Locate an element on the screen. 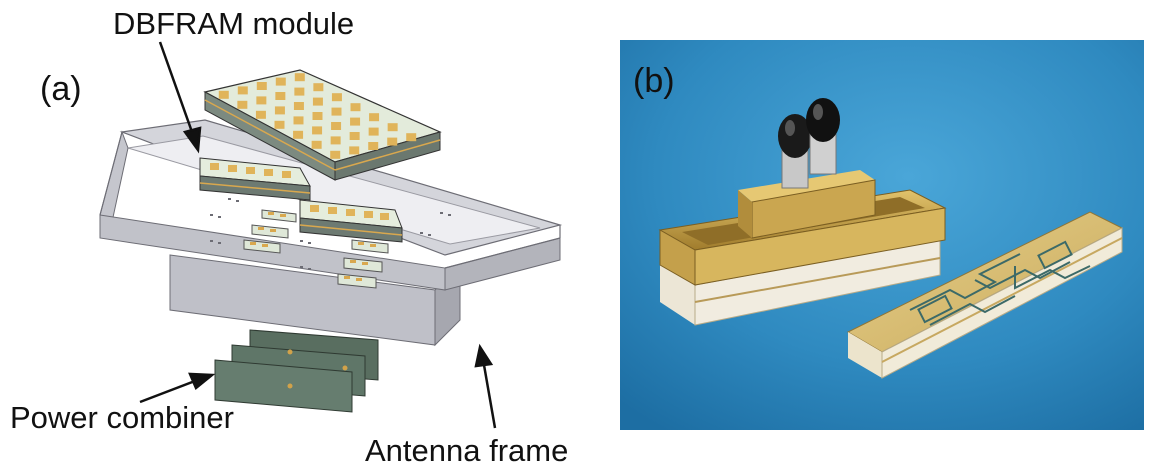  panel-a-label: (a) is located at coordinates (61, 89).